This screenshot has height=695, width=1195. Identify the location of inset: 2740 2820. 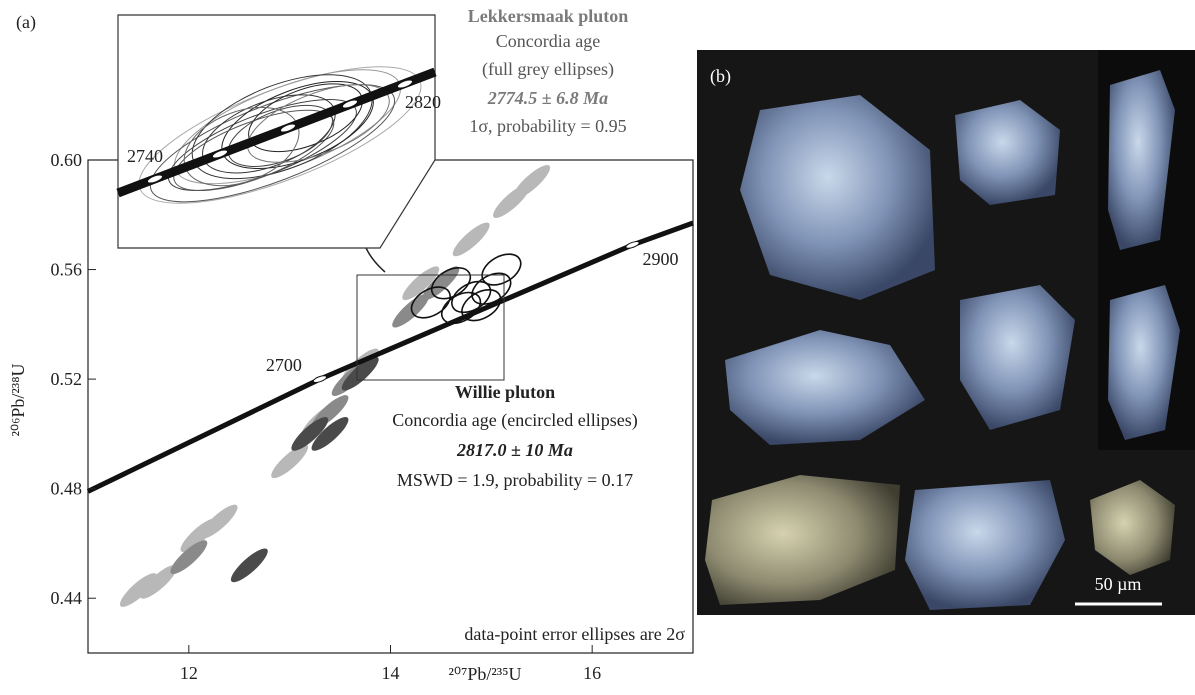
(278, 131).